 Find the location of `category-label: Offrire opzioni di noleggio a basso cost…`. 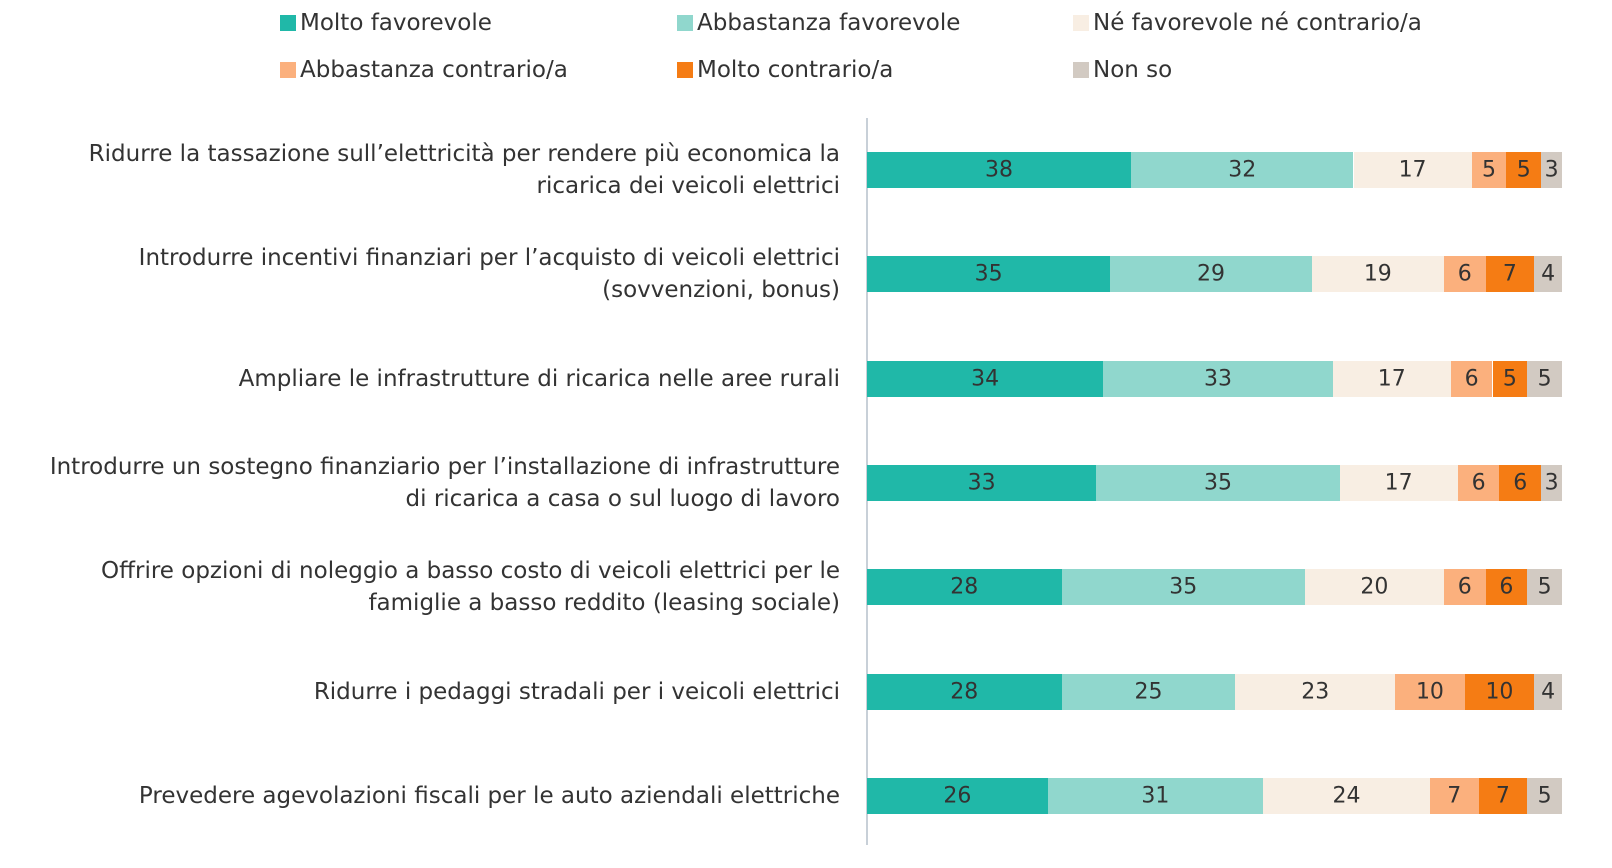

category-label: Offrire opzioni di noleggio a basso cost… is located at coordinates (470, 587).